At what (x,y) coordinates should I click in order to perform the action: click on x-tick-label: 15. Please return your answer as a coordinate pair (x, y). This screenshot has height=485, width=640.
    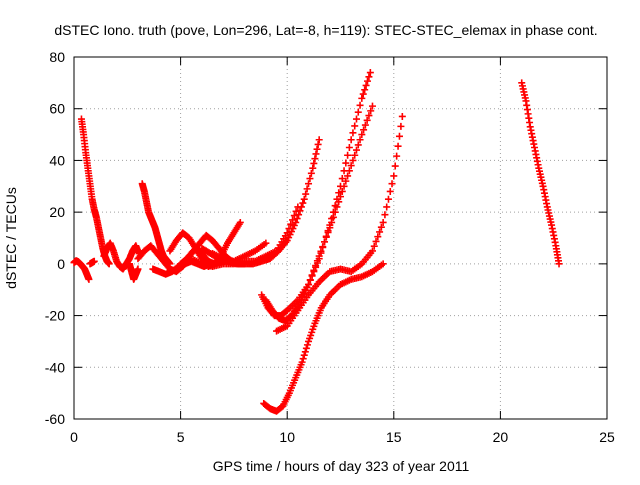
    Looking at the image, I should click on (394, 437).